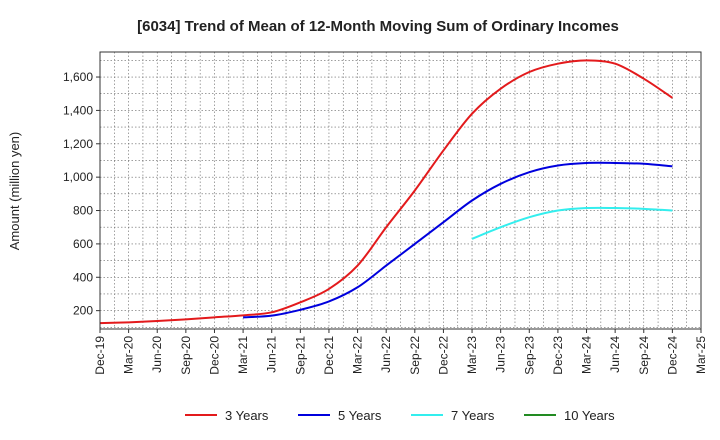 Image resolution: width=720 pixels, height=440 pixels. What do you see at coordinates (272, 354) in the screenshot?
I see `x-tick-label: Jun-21` at bounding box center [272, 354].